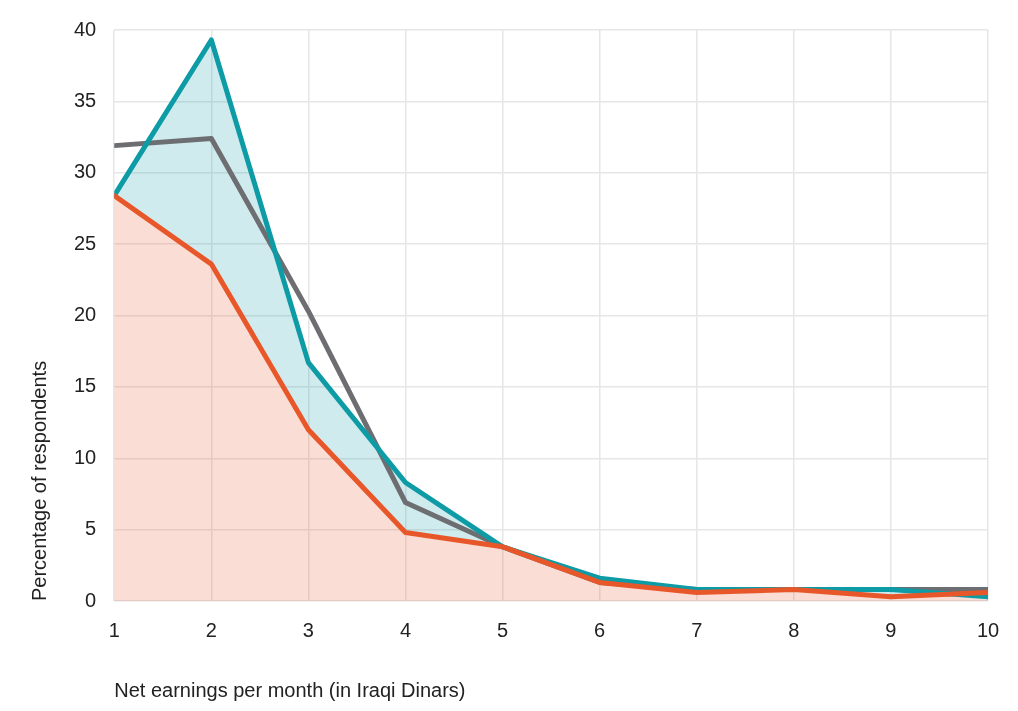 This screenshot has width=1018, height=711. I want to click on y-tick-label: 10, so click(85, 456).